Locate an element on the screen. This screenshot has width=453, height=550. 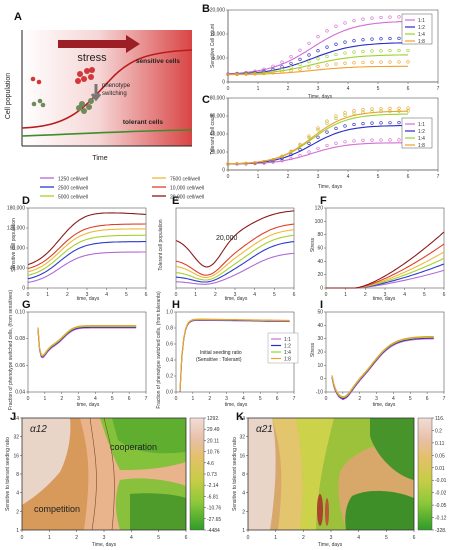
panel-label-a: A is located at coordinates (18, 17).